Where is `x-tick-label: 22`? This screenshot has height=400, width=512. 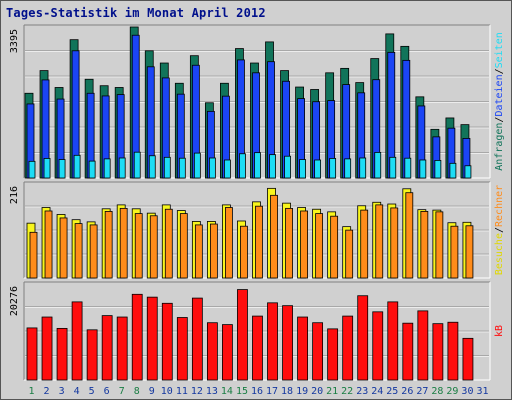
x-tick-label: 22 is located at coordinates (347, 391).